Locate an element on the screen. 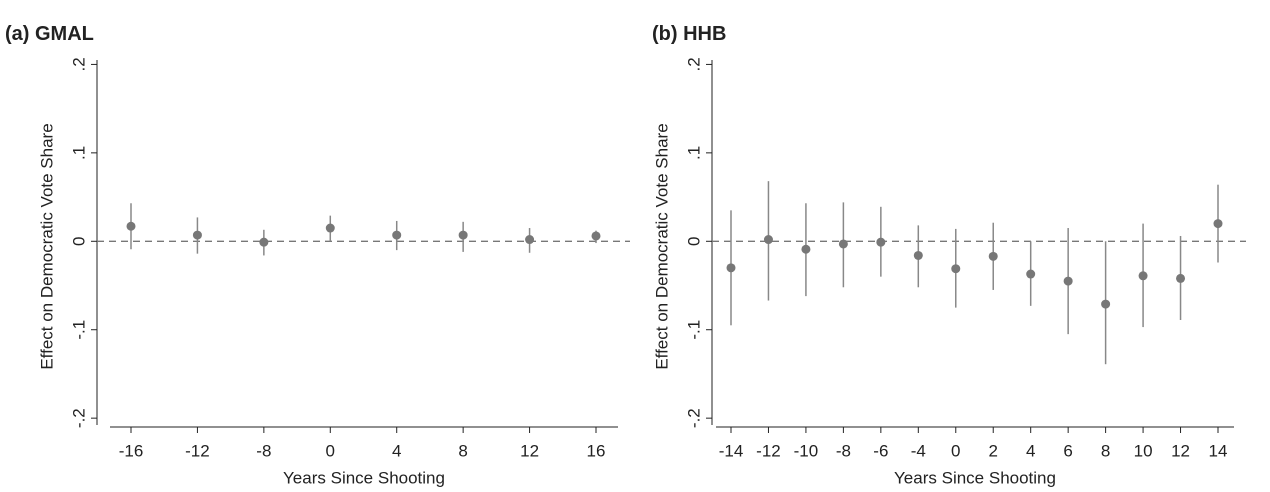  x-tick-label: -16 is located at coordinates (131, 450).